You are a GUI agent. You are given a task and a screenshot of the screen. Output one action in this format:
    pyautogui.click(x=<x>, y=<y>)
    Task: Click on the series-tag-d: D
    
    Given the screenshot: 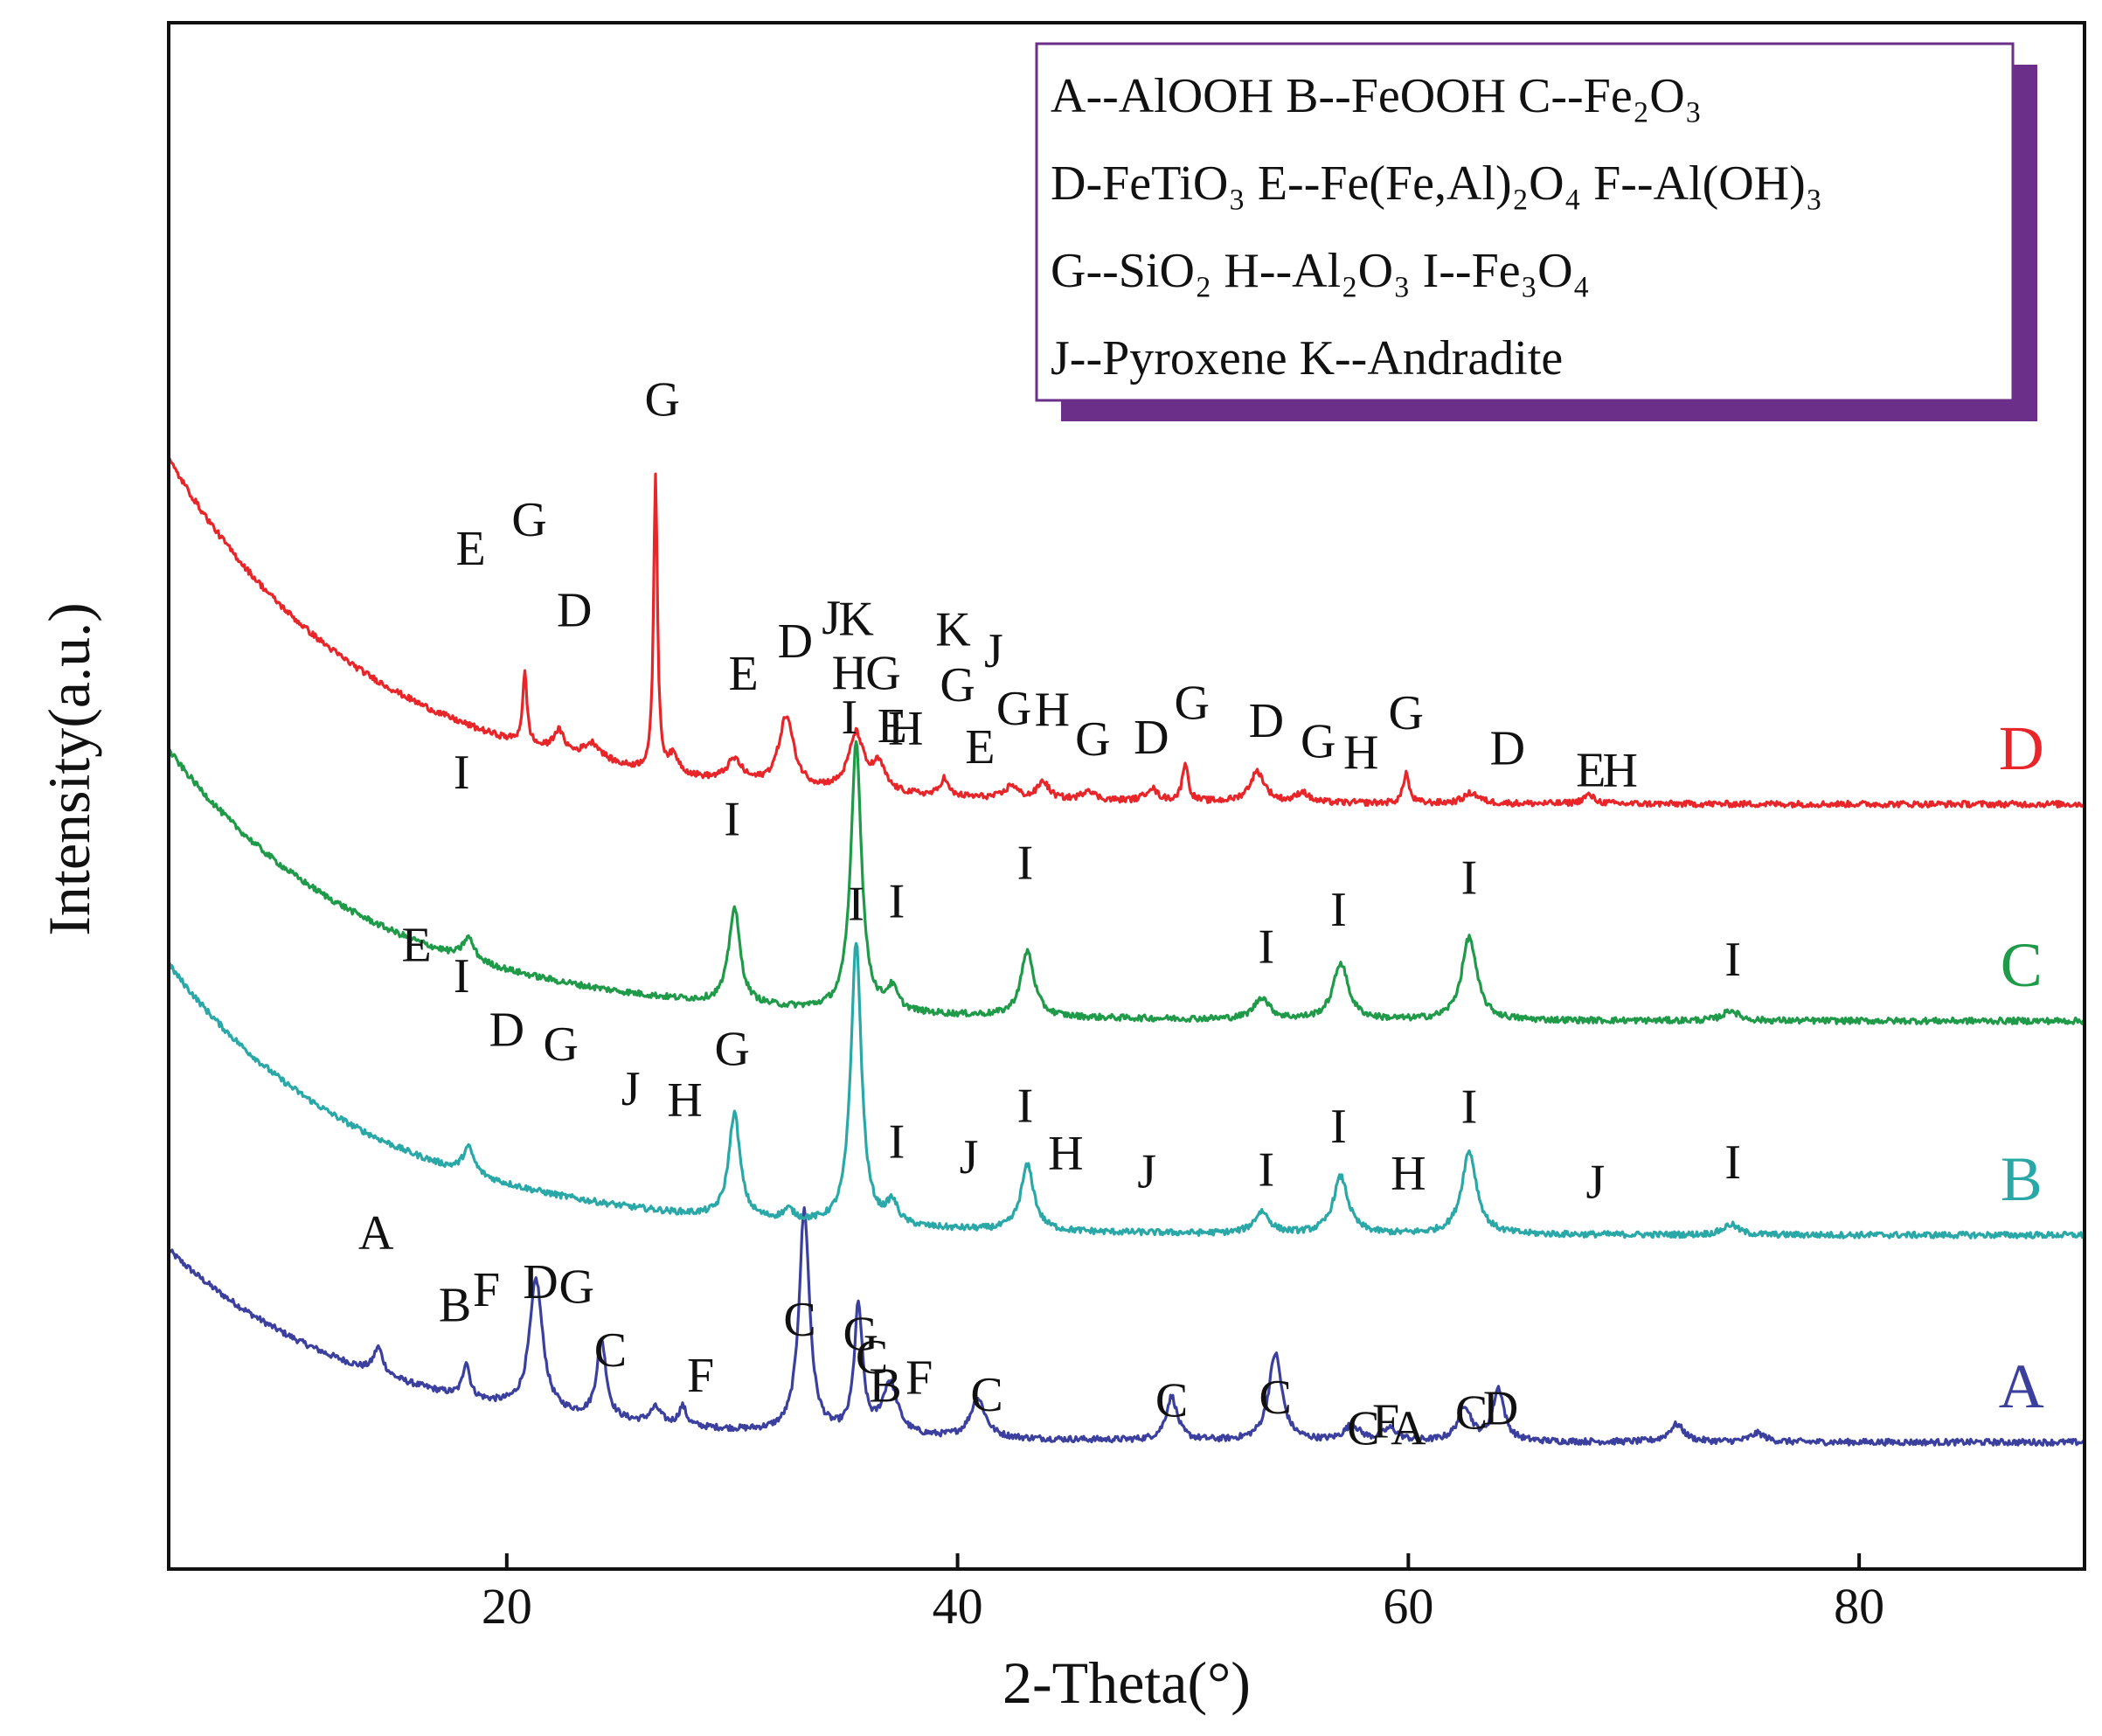 What is the action you would take?
    pyautogui.click(x=2021, y=748)
    